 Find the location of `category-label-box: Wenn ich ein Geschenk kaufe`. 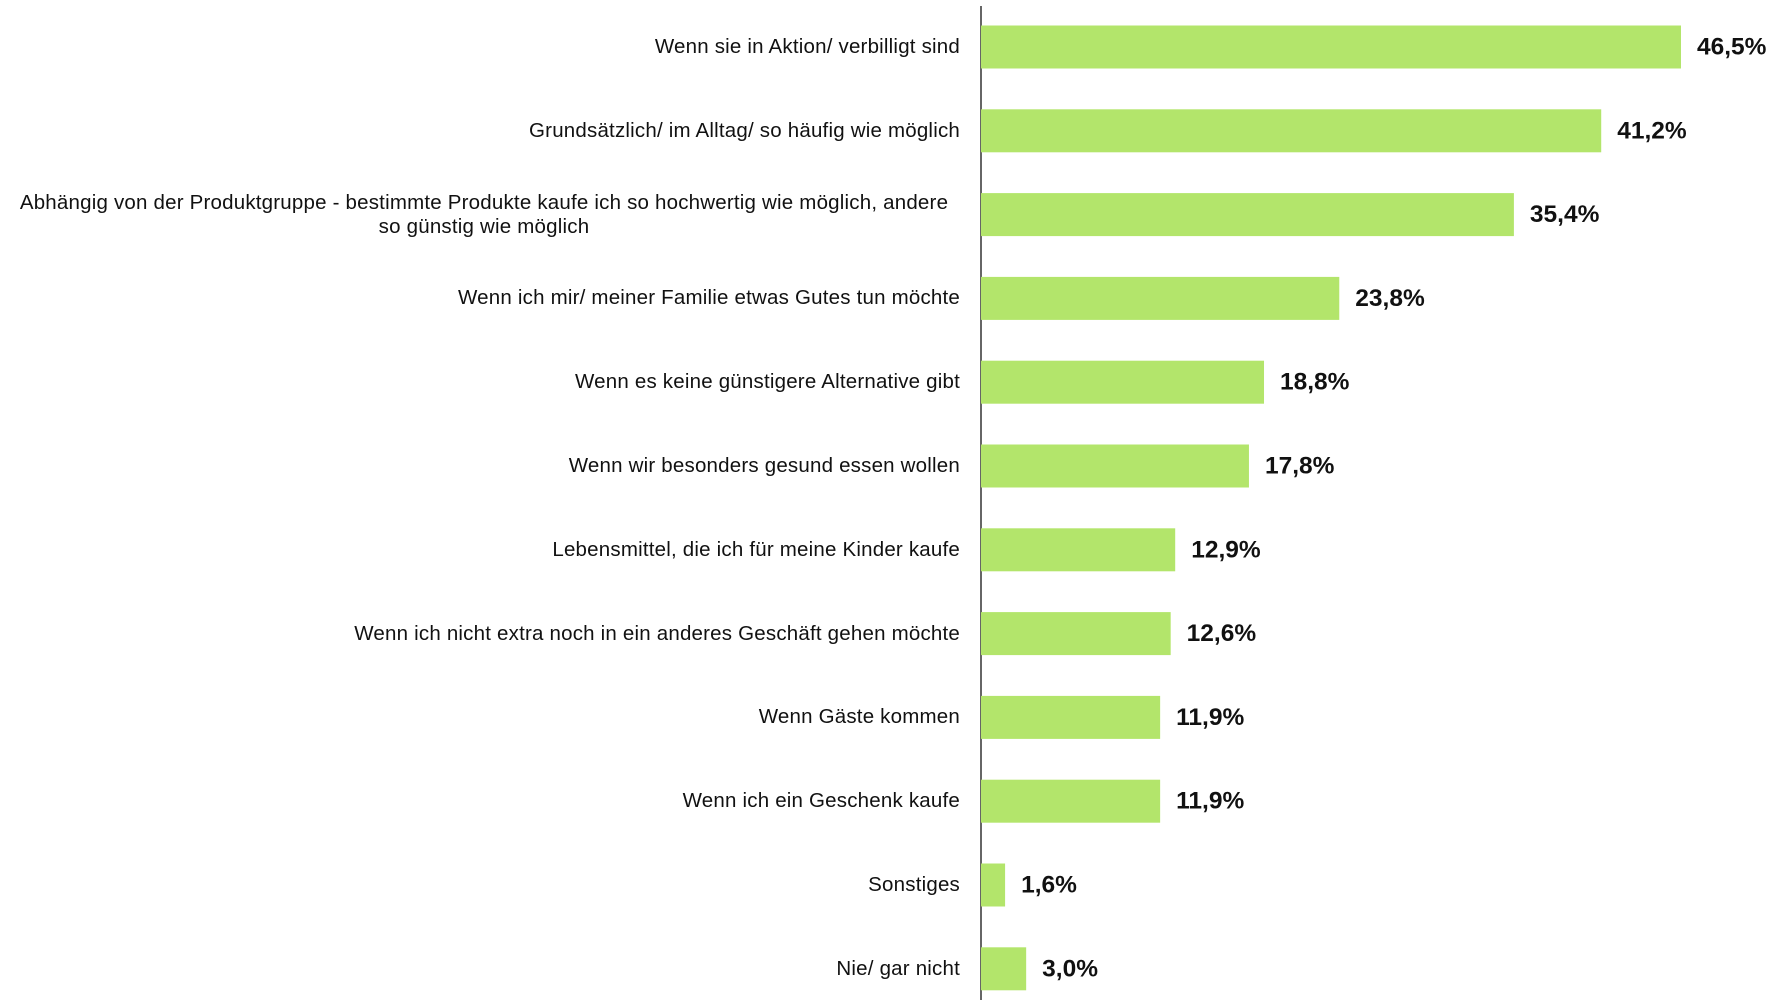

category-label-box: Wenn ich ein Geschenk kaufe is located at coordinates (484, 801).